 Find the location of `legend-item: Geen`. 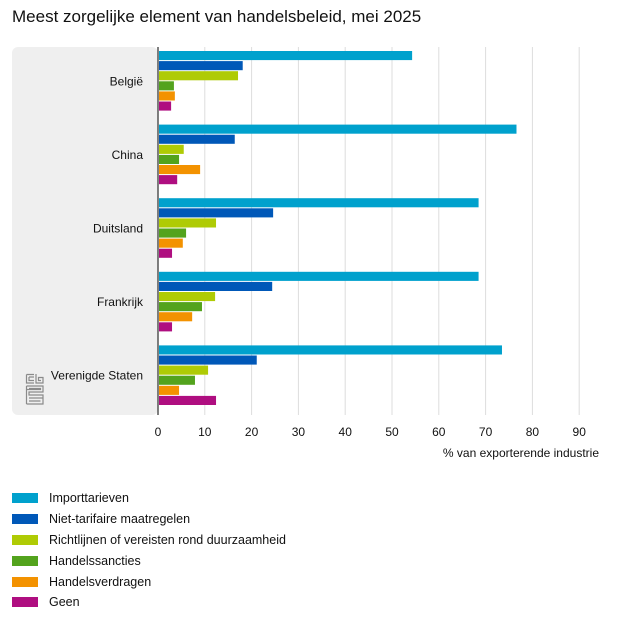

legend-item: Geen is located at coordinates (149, 602).